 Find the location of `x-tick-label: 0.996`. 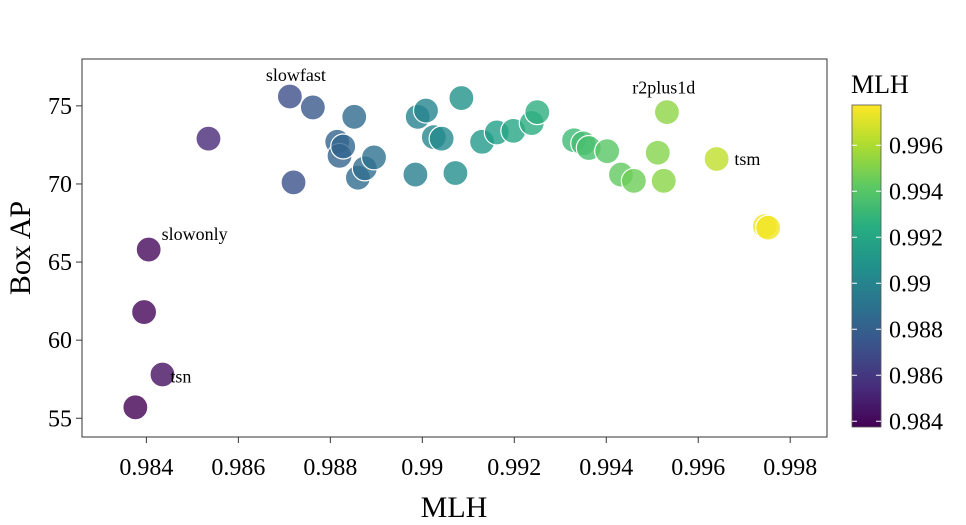

x-tick-label: 0.996 is located at coordinates (698, 468).